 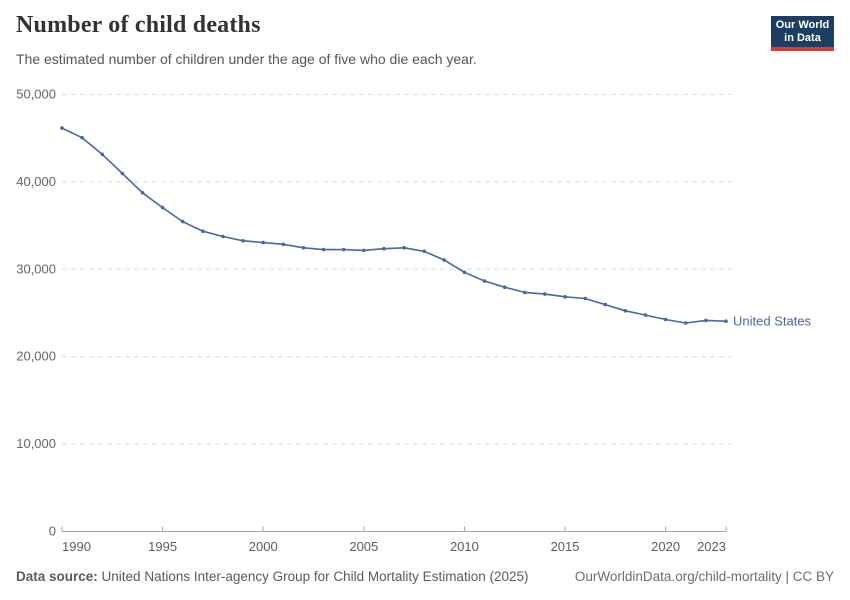 What do you see at coordinates (464, 546) in the screenshot?
I see `x-tick-label: 2010` at bounding box center [464, 546].